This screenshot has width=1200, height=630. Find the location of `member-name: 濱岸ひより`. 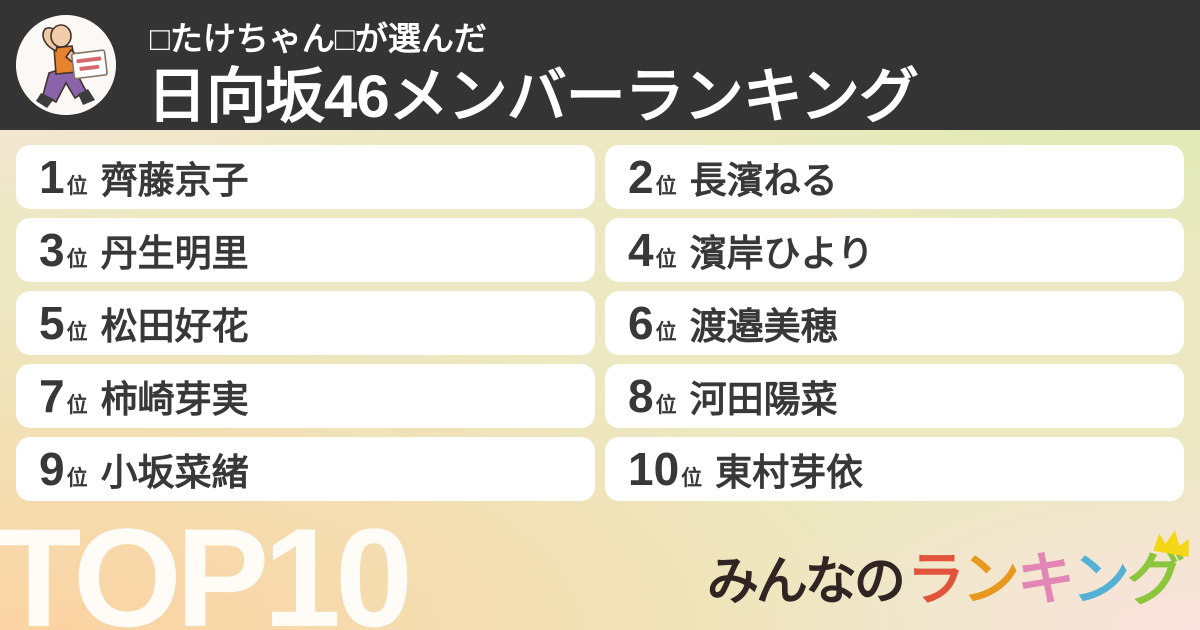

member-name: 濱岸ひより is located at coordinates (781, 253).